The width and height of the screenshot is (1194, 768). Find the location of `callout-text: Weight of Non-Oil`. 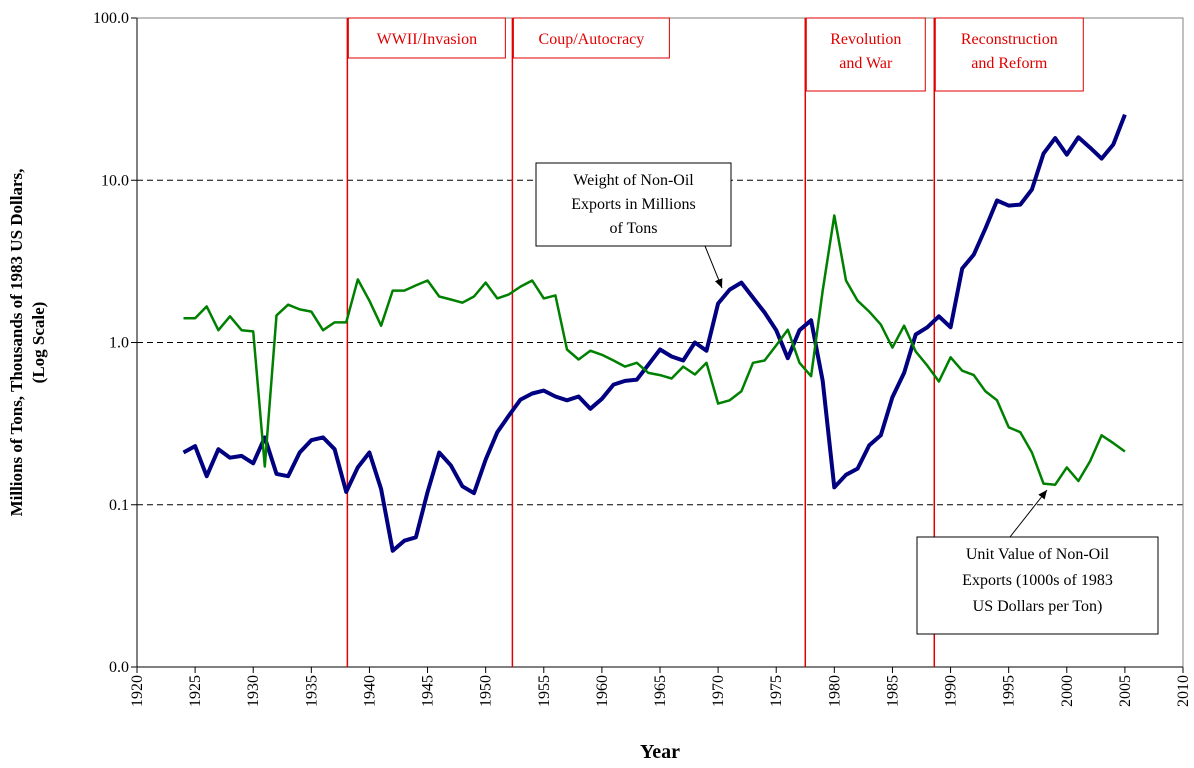

callout-text: Weight of Non-Oil is located at coordinates (633, 180).